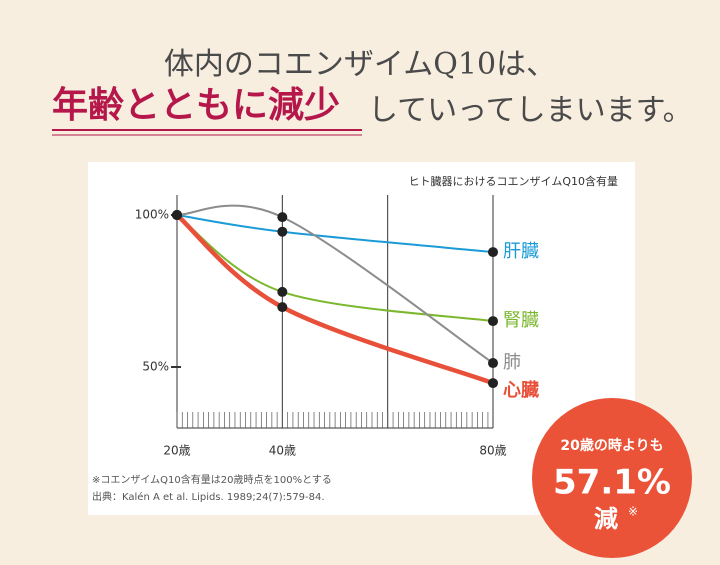  Describe the element at coordinates (176, 451) in the screenshot. I see `x-tick-label: 20歳` at that location.